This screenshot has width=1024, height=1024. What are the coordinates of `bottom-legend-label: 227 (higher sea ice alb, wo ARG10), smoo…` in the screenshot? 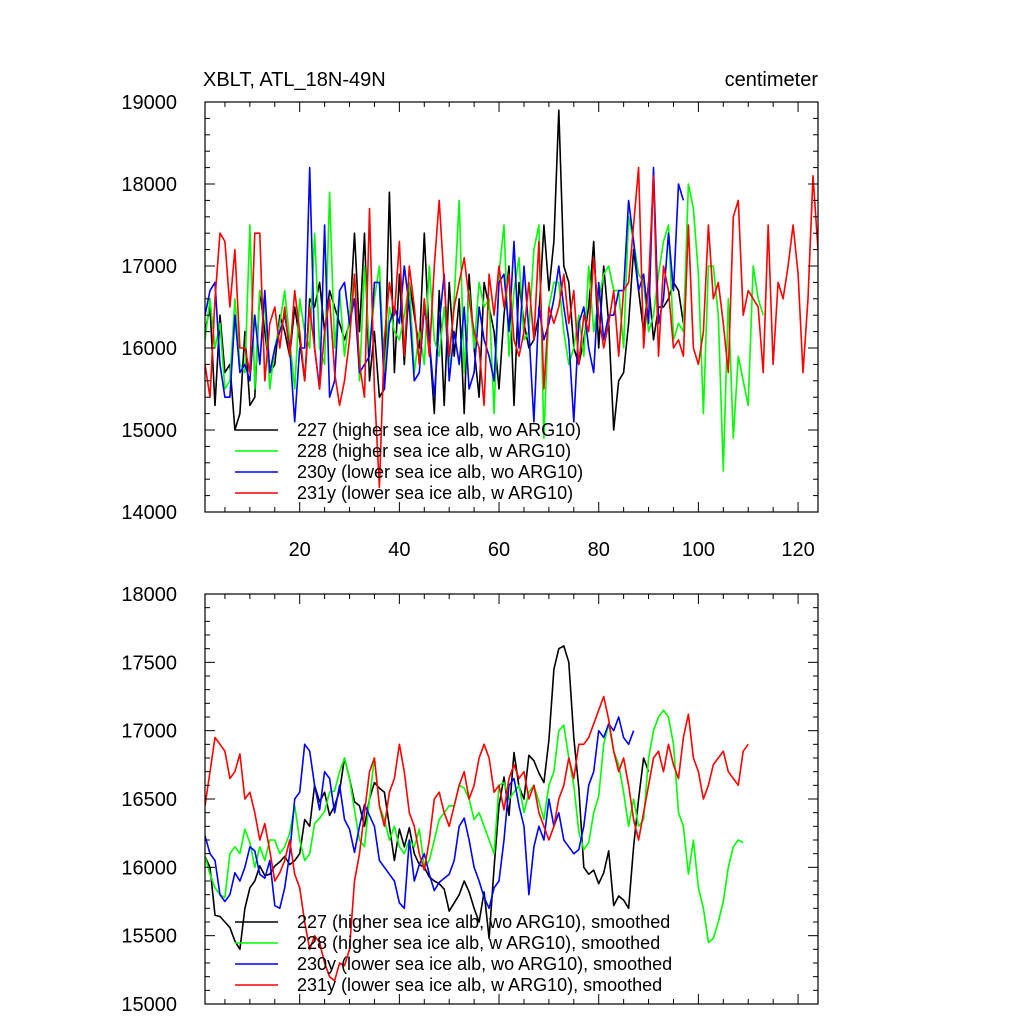 It's located at (483, 922).